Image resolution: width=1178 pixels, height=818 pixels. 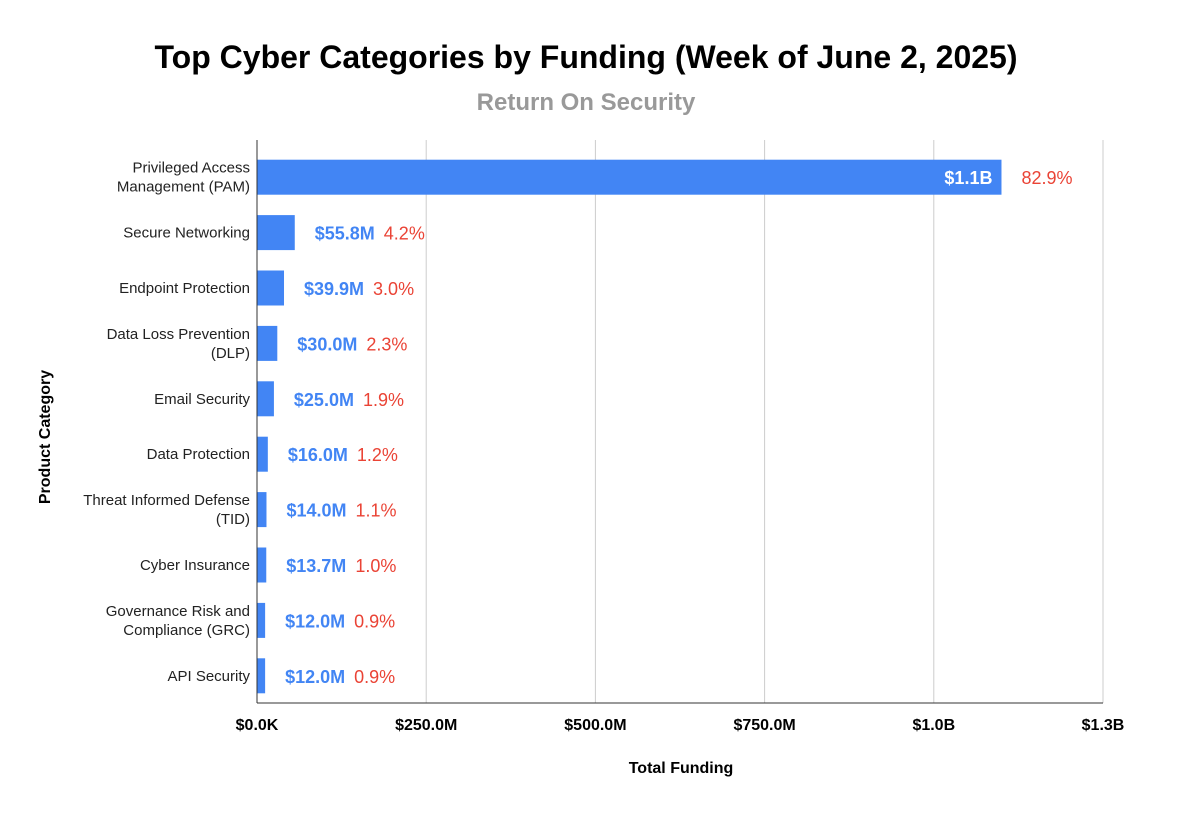 I want to click on chart-subtitle: Return On Security, so click(x=586, y=102).